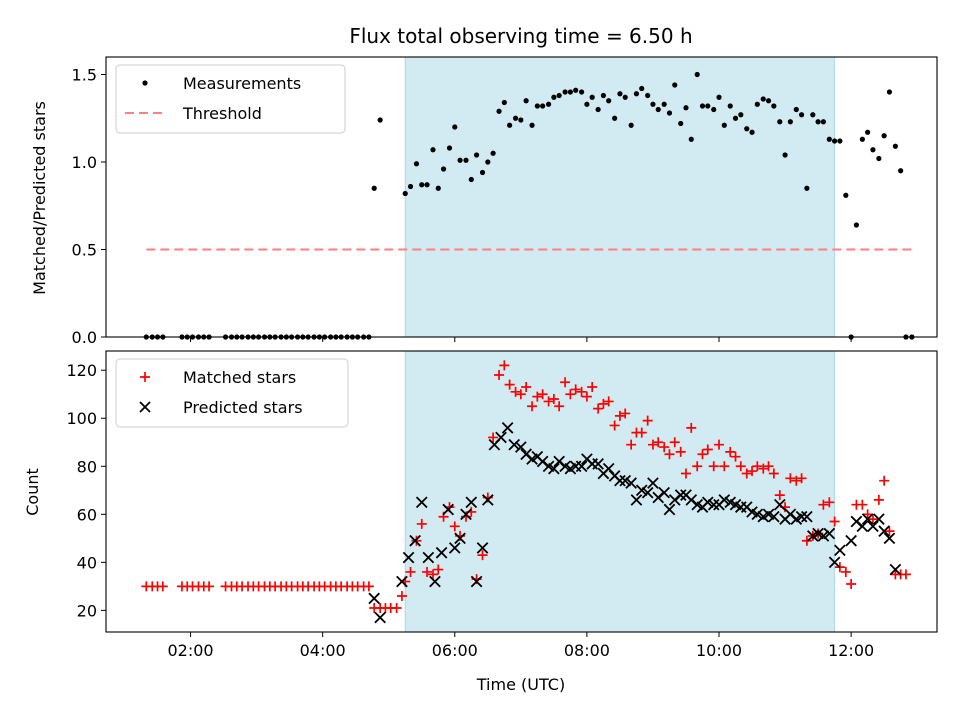 This screenshot has width=960, height=720. Describe the element at coordinates (87, 514) in the screenshot. I see `y-tick-label: 60` at that location.